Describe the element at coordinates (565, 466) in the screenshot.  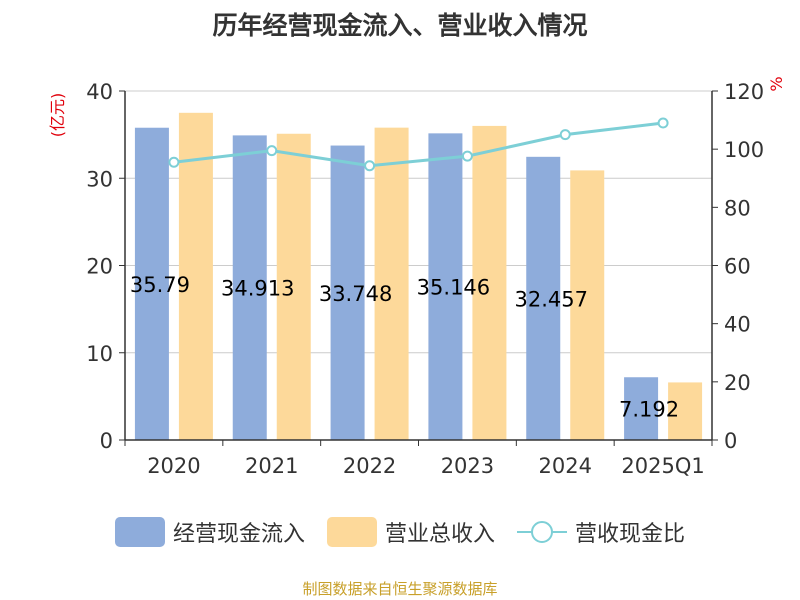
I see `x-tick-label: 2024` at that location.